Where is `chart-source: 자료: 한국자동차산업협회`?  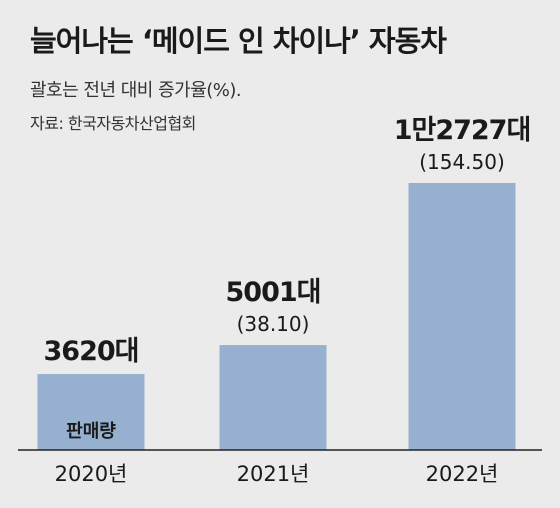 chart-source: 자료: 한국자동차산업협회 is located at coordinates (113, 123).